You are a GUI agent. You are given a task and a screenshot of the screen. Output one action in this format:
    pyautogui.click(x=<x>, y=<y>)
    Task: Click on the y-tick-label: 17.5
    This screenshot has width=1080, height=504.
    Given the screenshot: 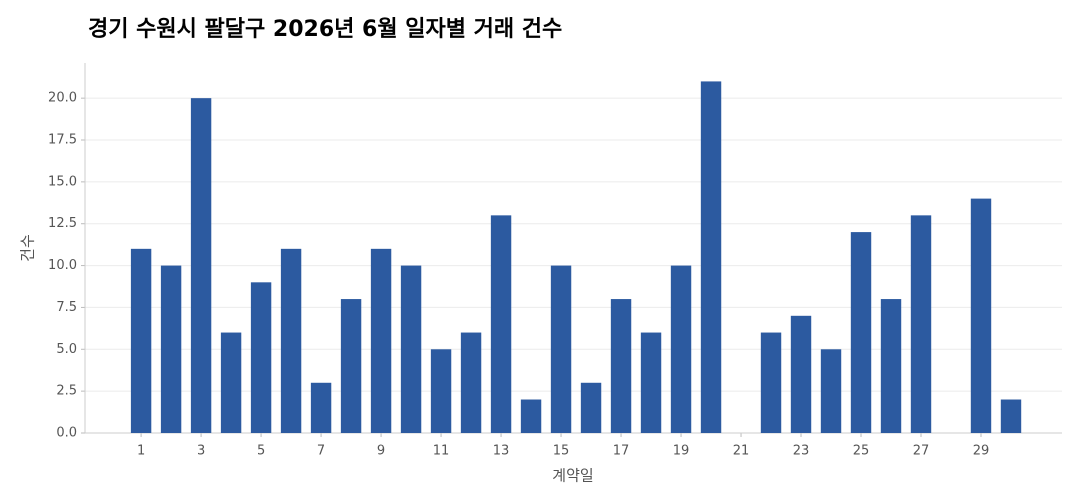 What is the action you would take?
    pyautogui.click(x=62, y=140)
    